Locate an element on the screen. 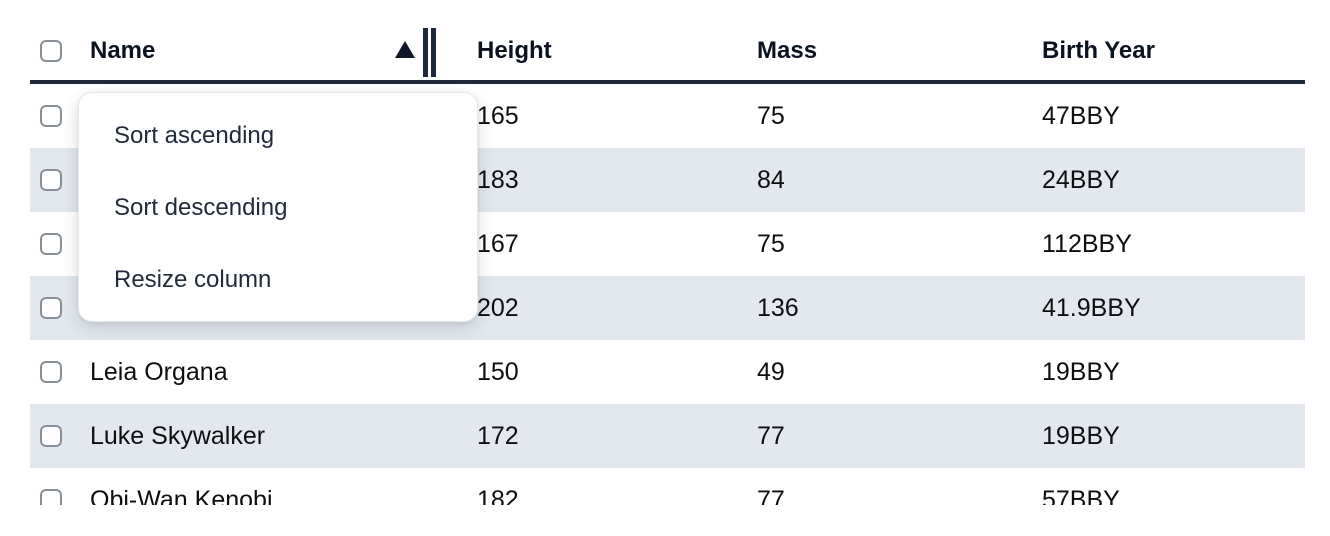 The height and width of the screenshot is (536, 1330). table-row: 165 75 47BBY is located at coordinates (667, 116).